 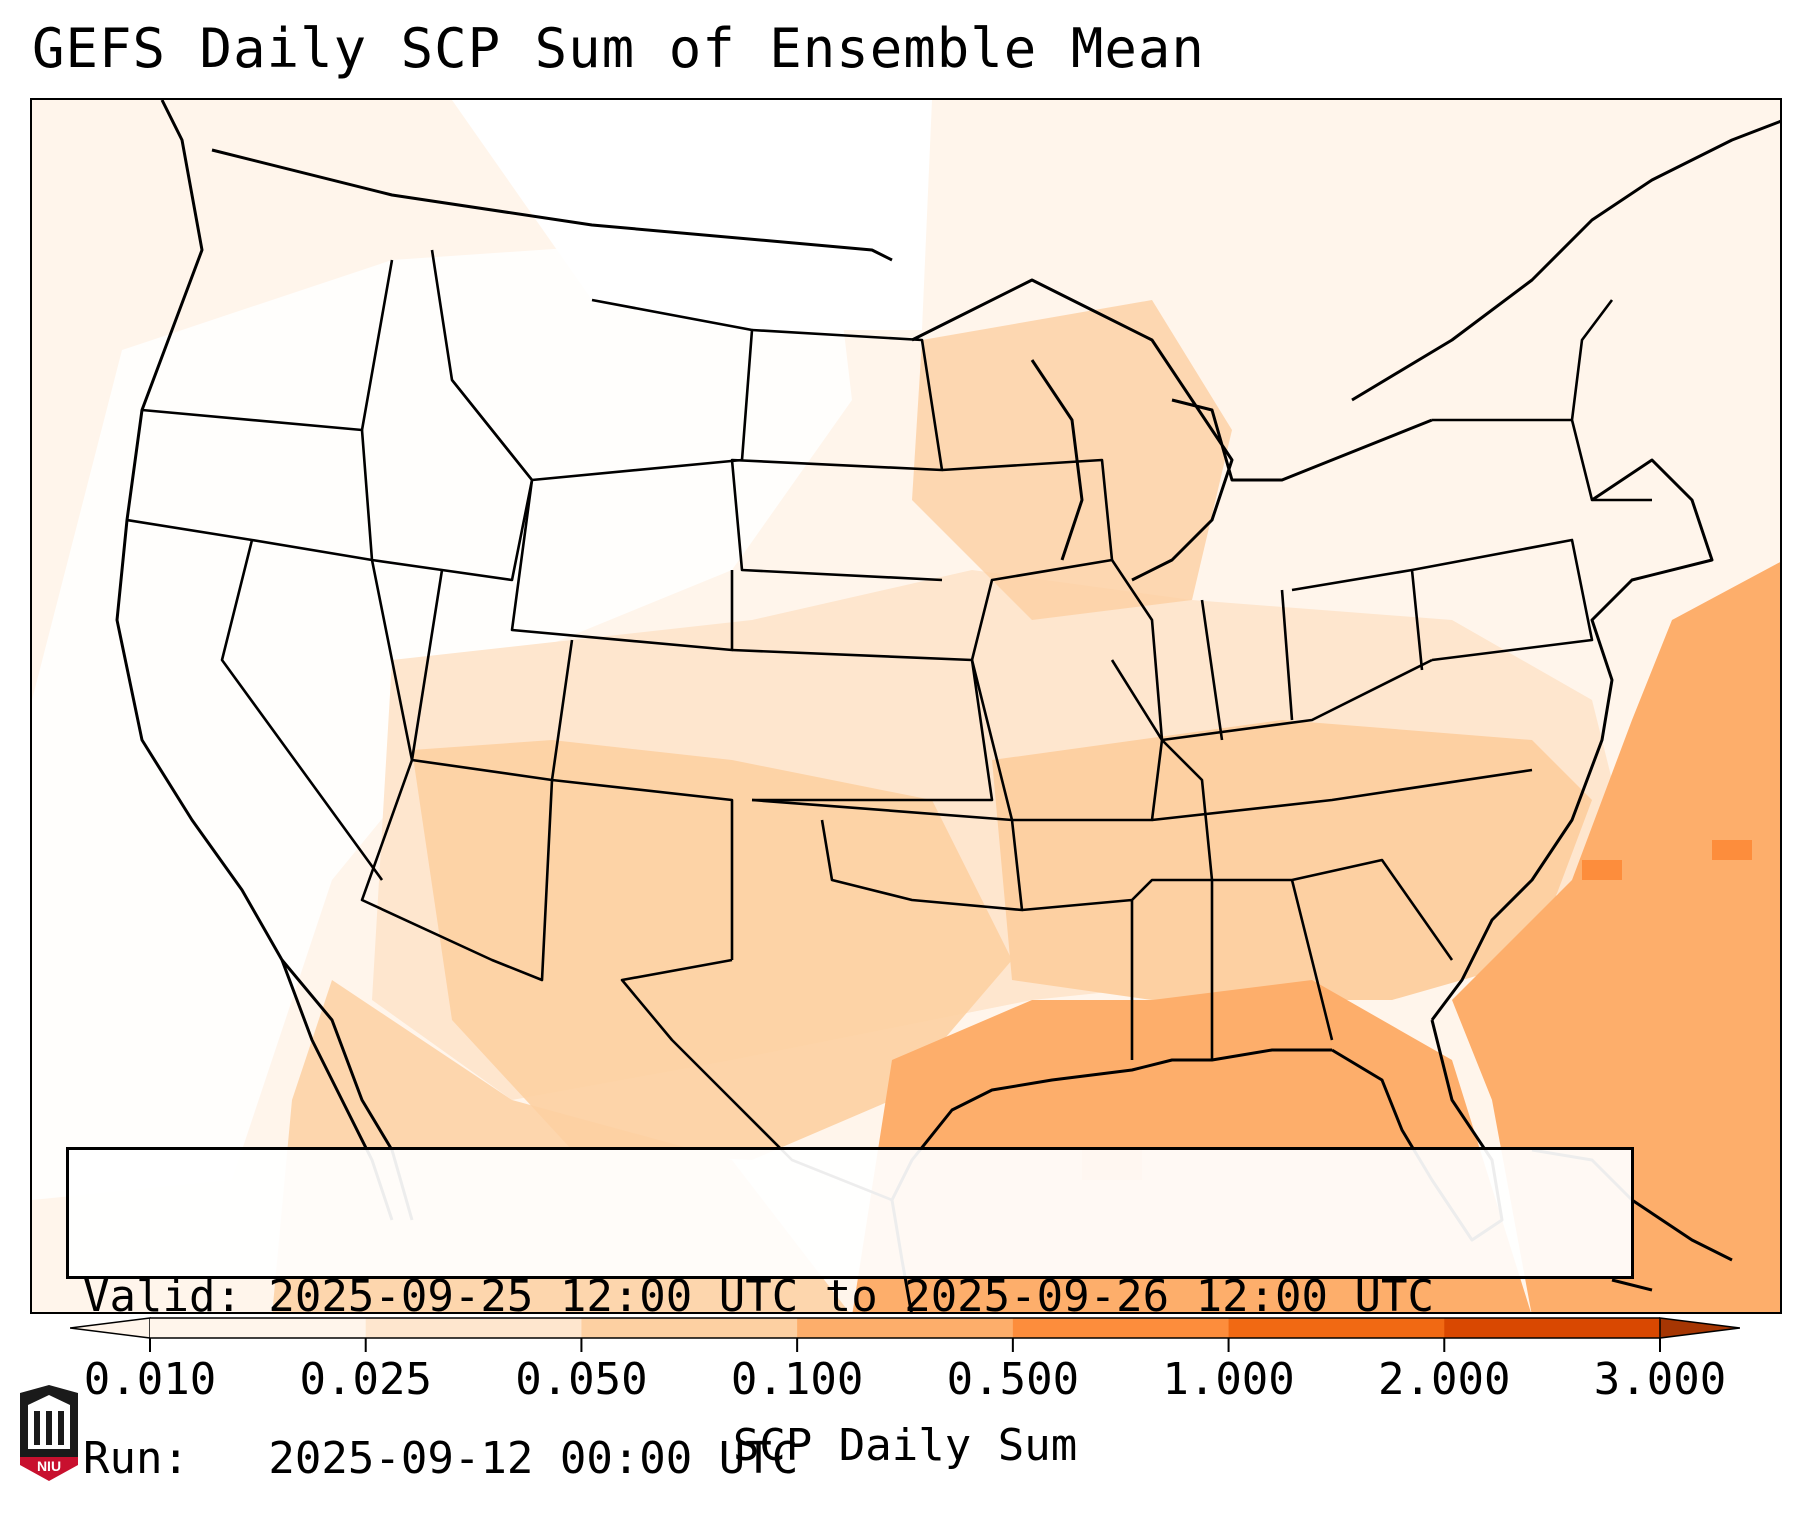 I want to click on colorbar-tick-label: 1.000, so click(x=1228, y=1379).